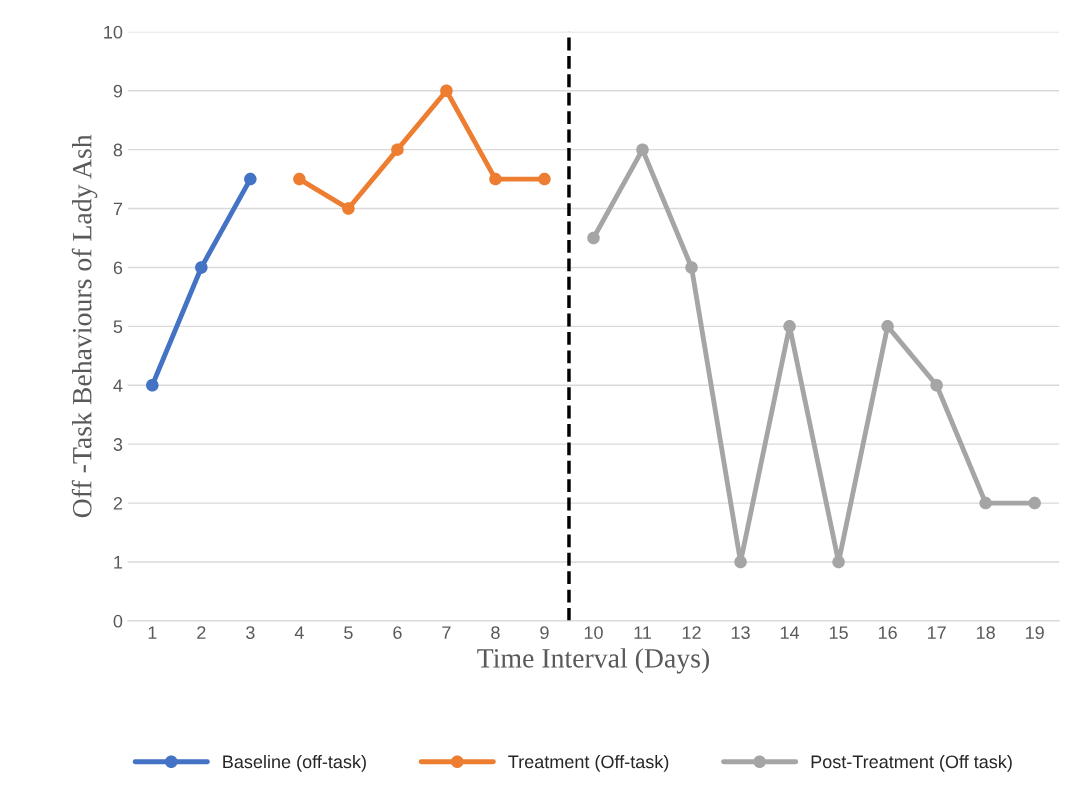 The image size is (1083, 796). What do you see at coordinates (446, 632) in the screenshot?
I see `x-tick-label: 7` at bounding box center [446, 632].